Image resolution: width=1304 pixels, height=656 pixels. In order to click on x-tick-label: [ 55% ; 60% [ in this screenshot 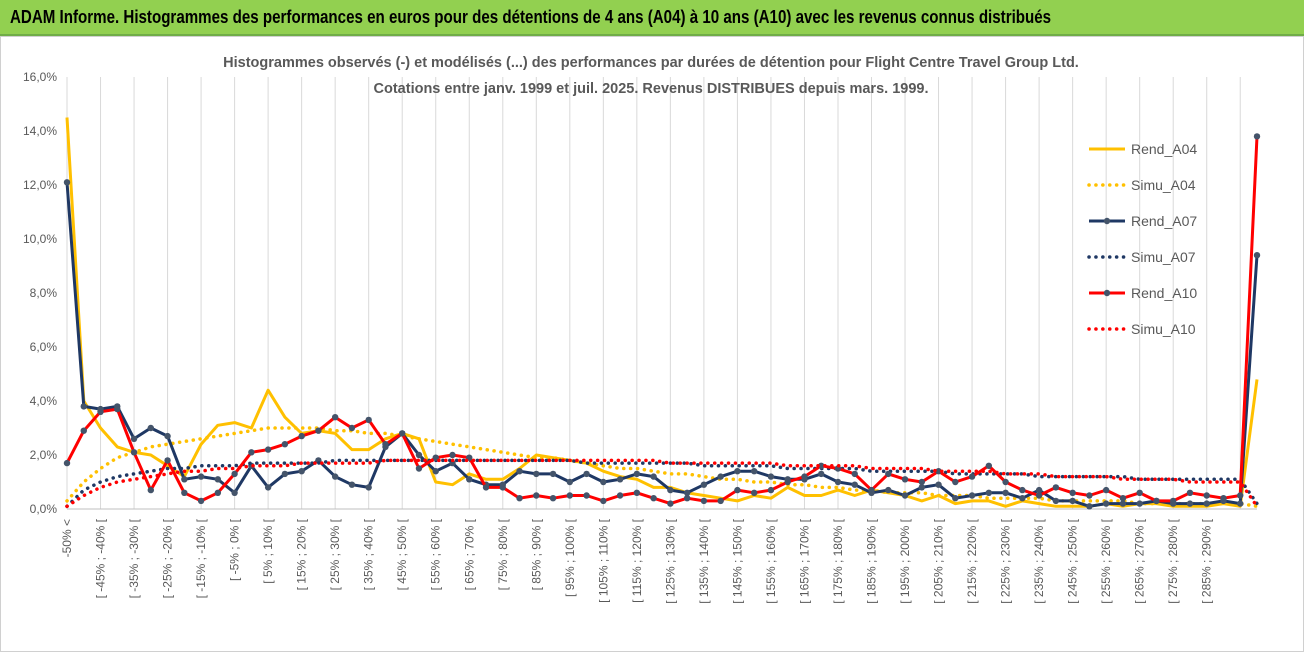, I will do `click(436, 554)`.